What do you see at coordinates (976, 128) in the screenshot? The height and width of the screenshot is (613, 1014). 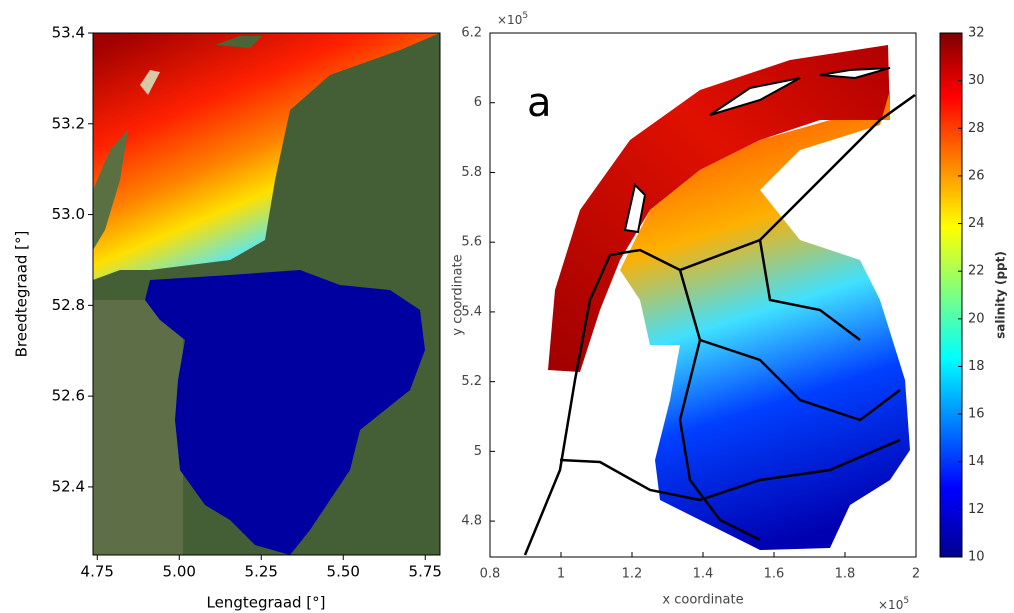 I see `colorbar-tick-label: 28` at bounding box center [976, 128].